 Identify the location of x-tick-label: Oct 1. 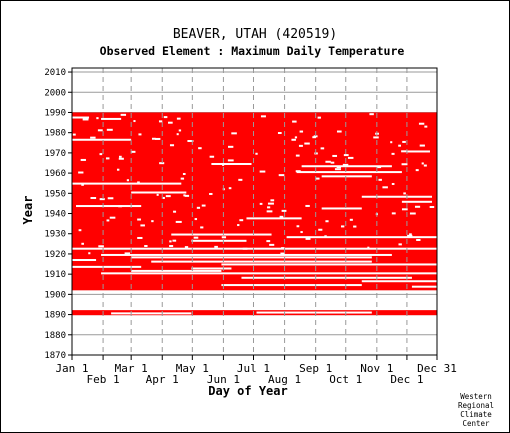
(345, 379).